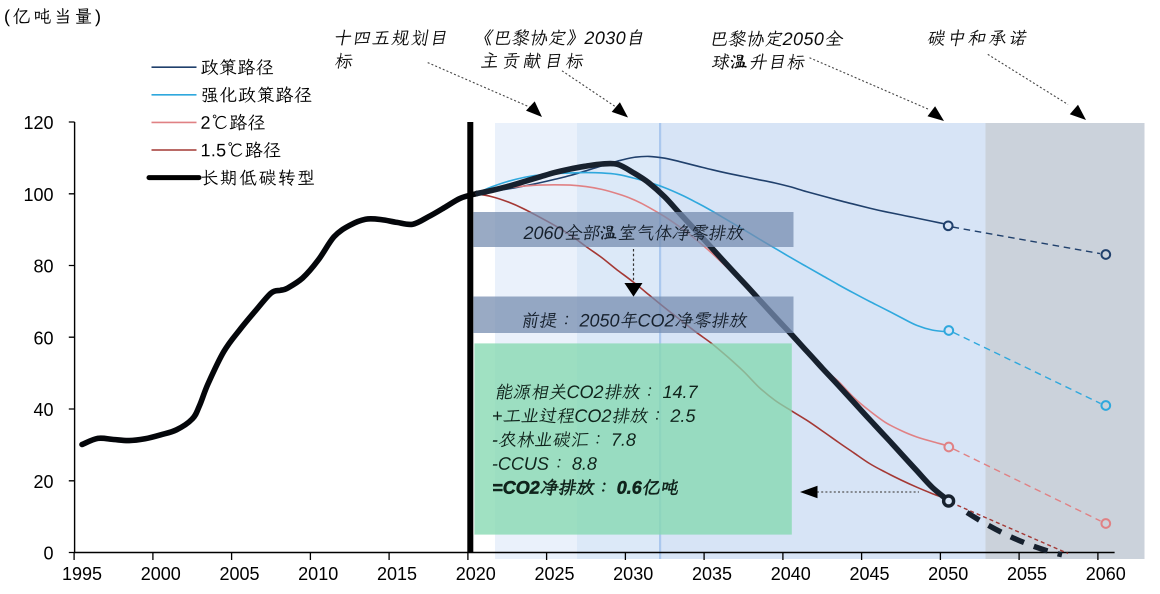 This screenshot has height=594, width=1160. What do you see at coordinates (476, 574) in the screenshot?
I see `svg-text: 2020` at bounding box center [476, 574].